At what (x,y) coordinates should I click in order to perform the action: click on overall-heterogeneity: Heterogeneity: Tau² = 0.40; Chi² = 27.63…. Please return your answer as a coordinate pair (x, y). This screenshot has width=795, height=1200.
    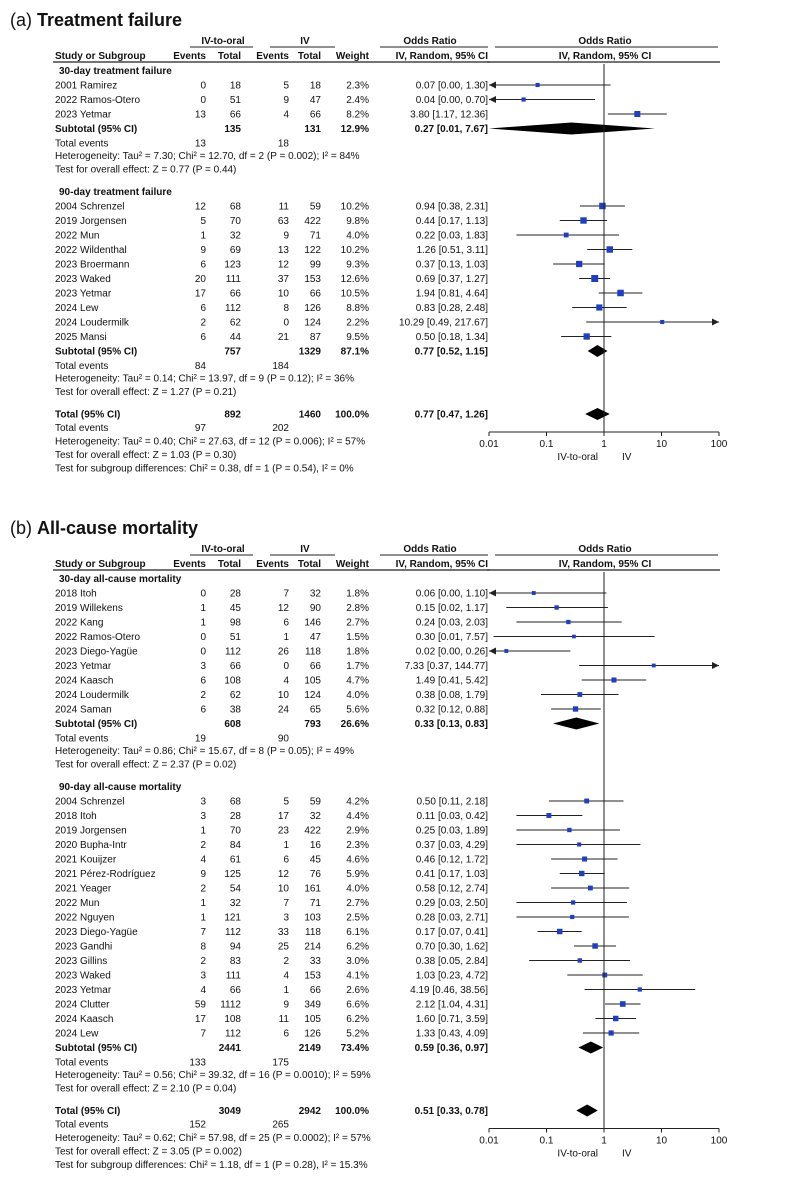
    Looking at the image, I should click on (210, 442).